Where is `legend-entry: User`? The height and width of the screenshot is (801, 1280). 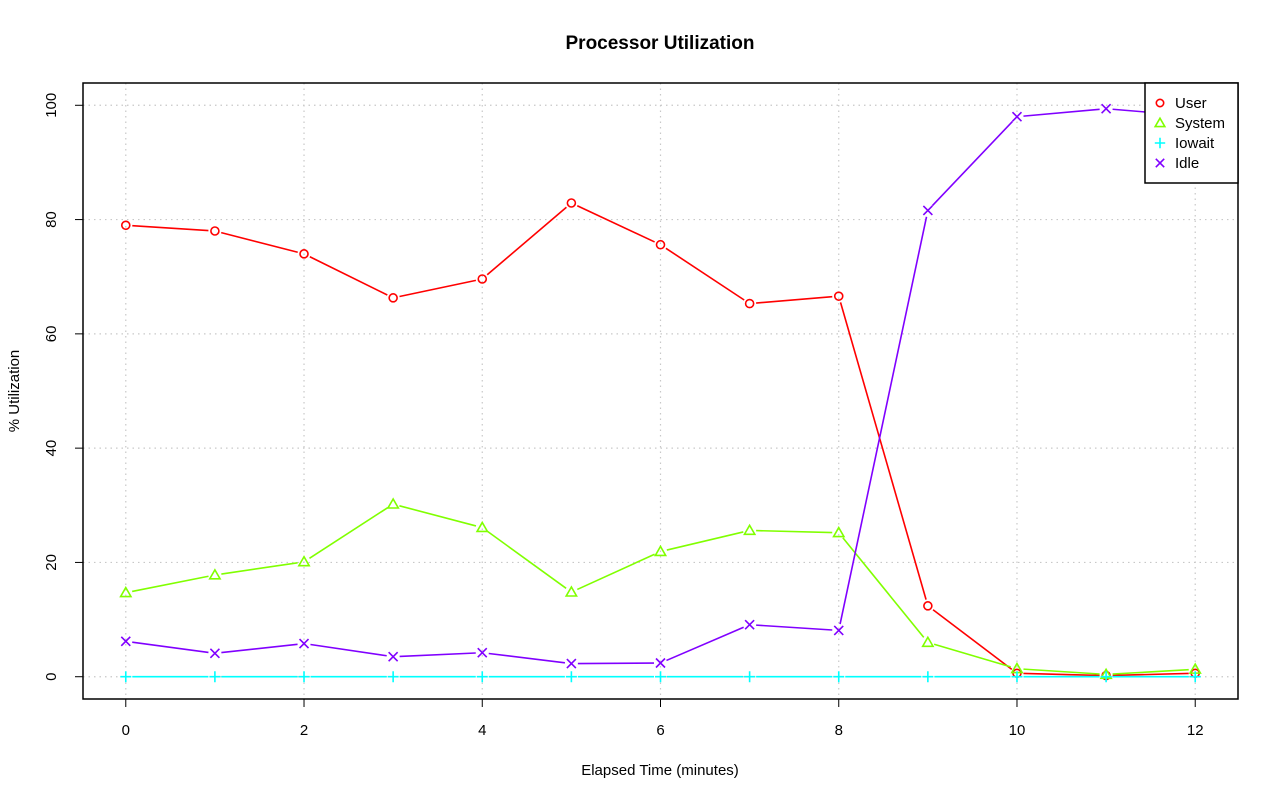 legend-entry: User is located at coordinates (1181, 103).